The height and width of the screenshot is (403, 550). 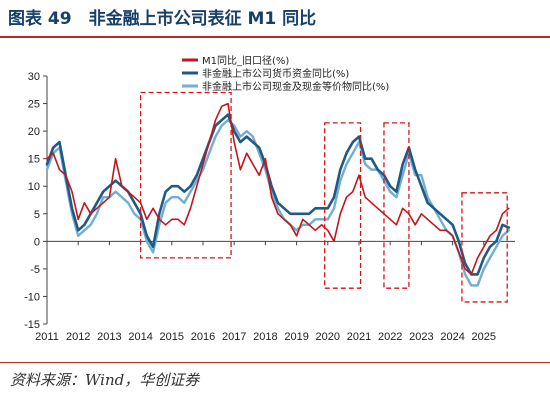 I want to click on x-tick-label: 2023, so click(x=421, y=337).